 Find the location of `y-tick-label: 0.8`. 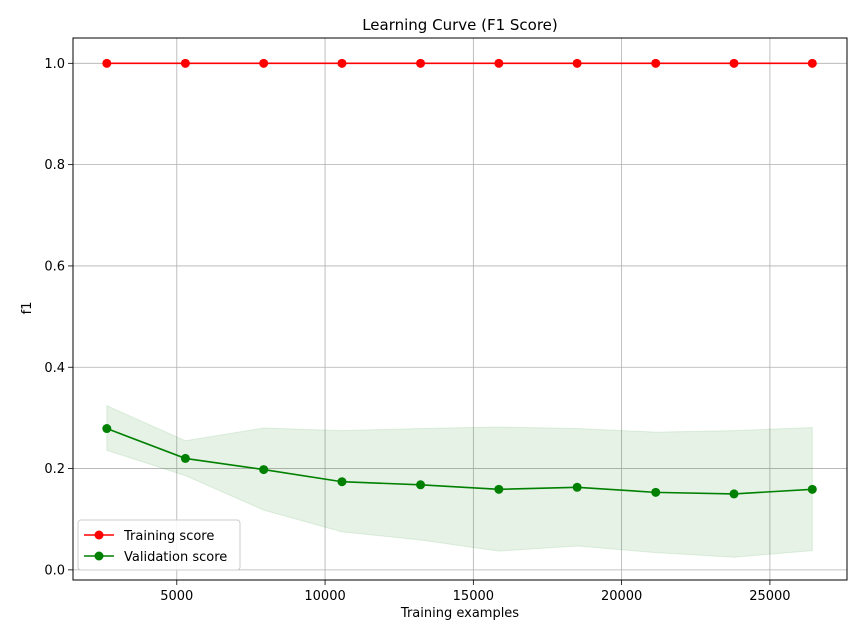

y-tick-label: 0.8 is located at coordinates (54, 165).